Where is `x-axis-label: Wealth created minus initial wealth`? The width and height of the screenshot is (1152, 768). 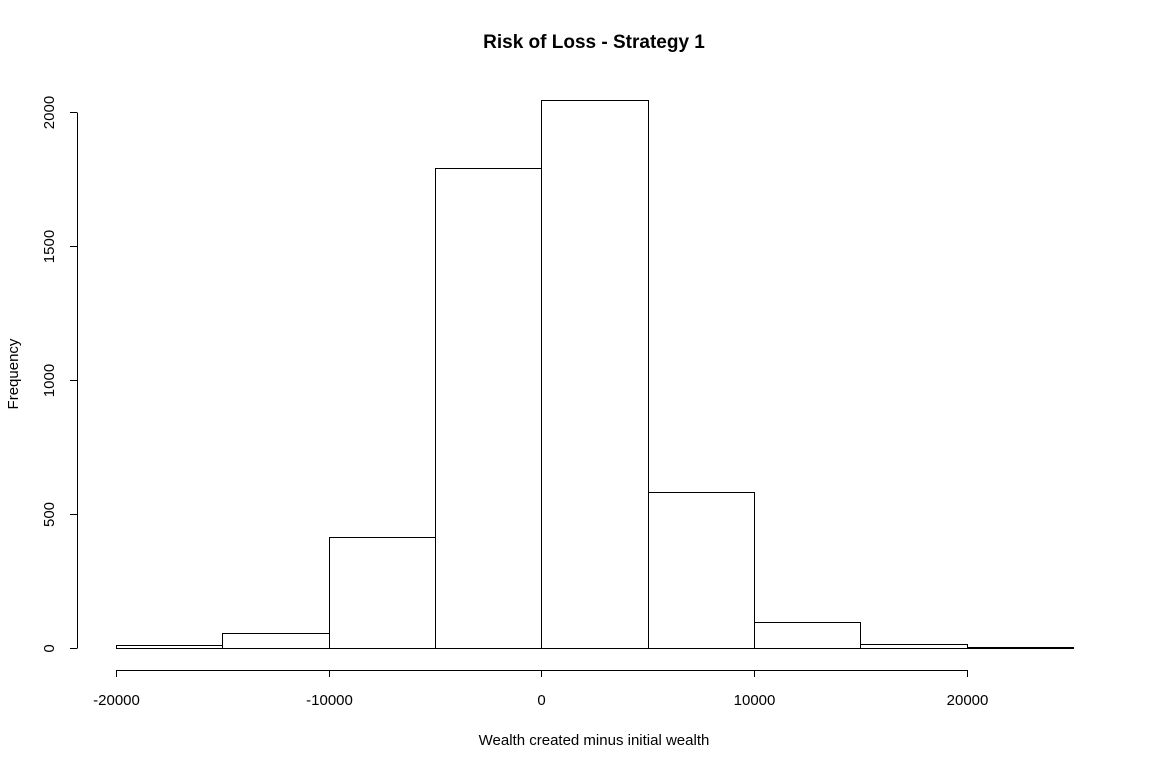
x-axis-label: Wealth created minus initial wealth is located at coordinates (594, 740).